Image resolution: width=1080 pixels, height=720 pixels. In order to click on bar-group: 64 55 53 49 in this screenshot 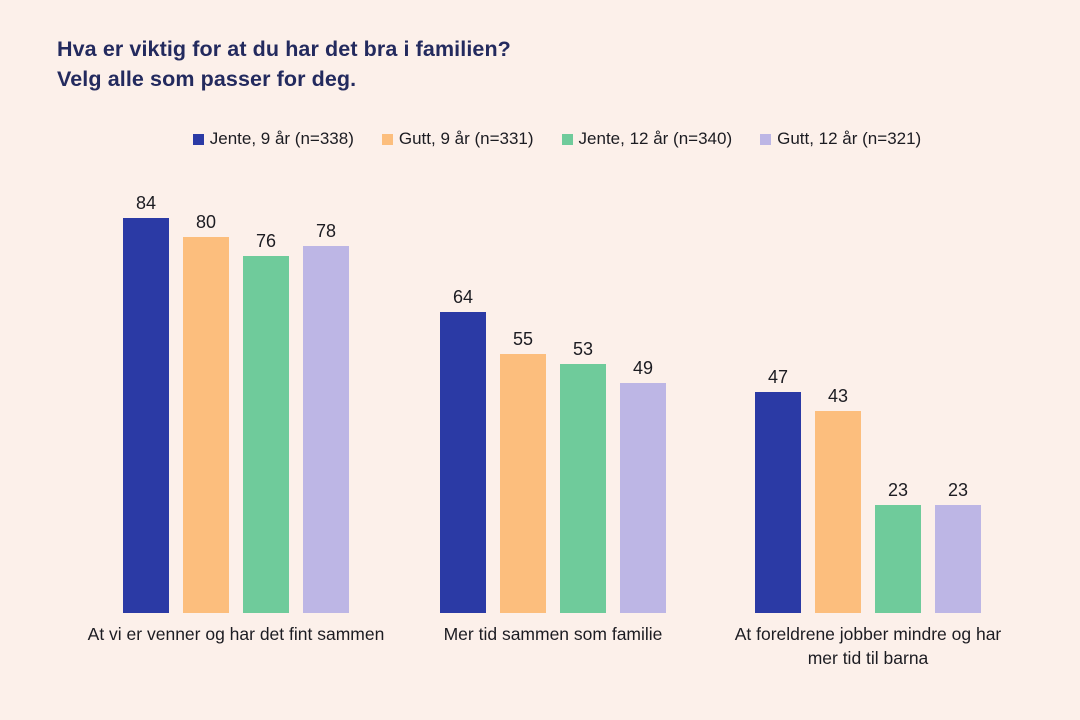, I will do `click(553, 450)`.